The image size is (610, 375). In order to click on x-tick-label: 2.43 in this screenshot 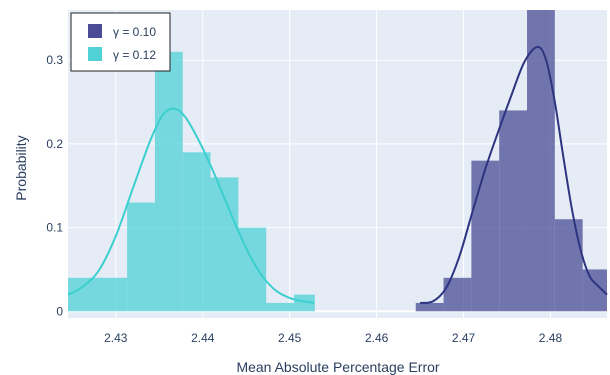, I will do `click(116, 338)`.